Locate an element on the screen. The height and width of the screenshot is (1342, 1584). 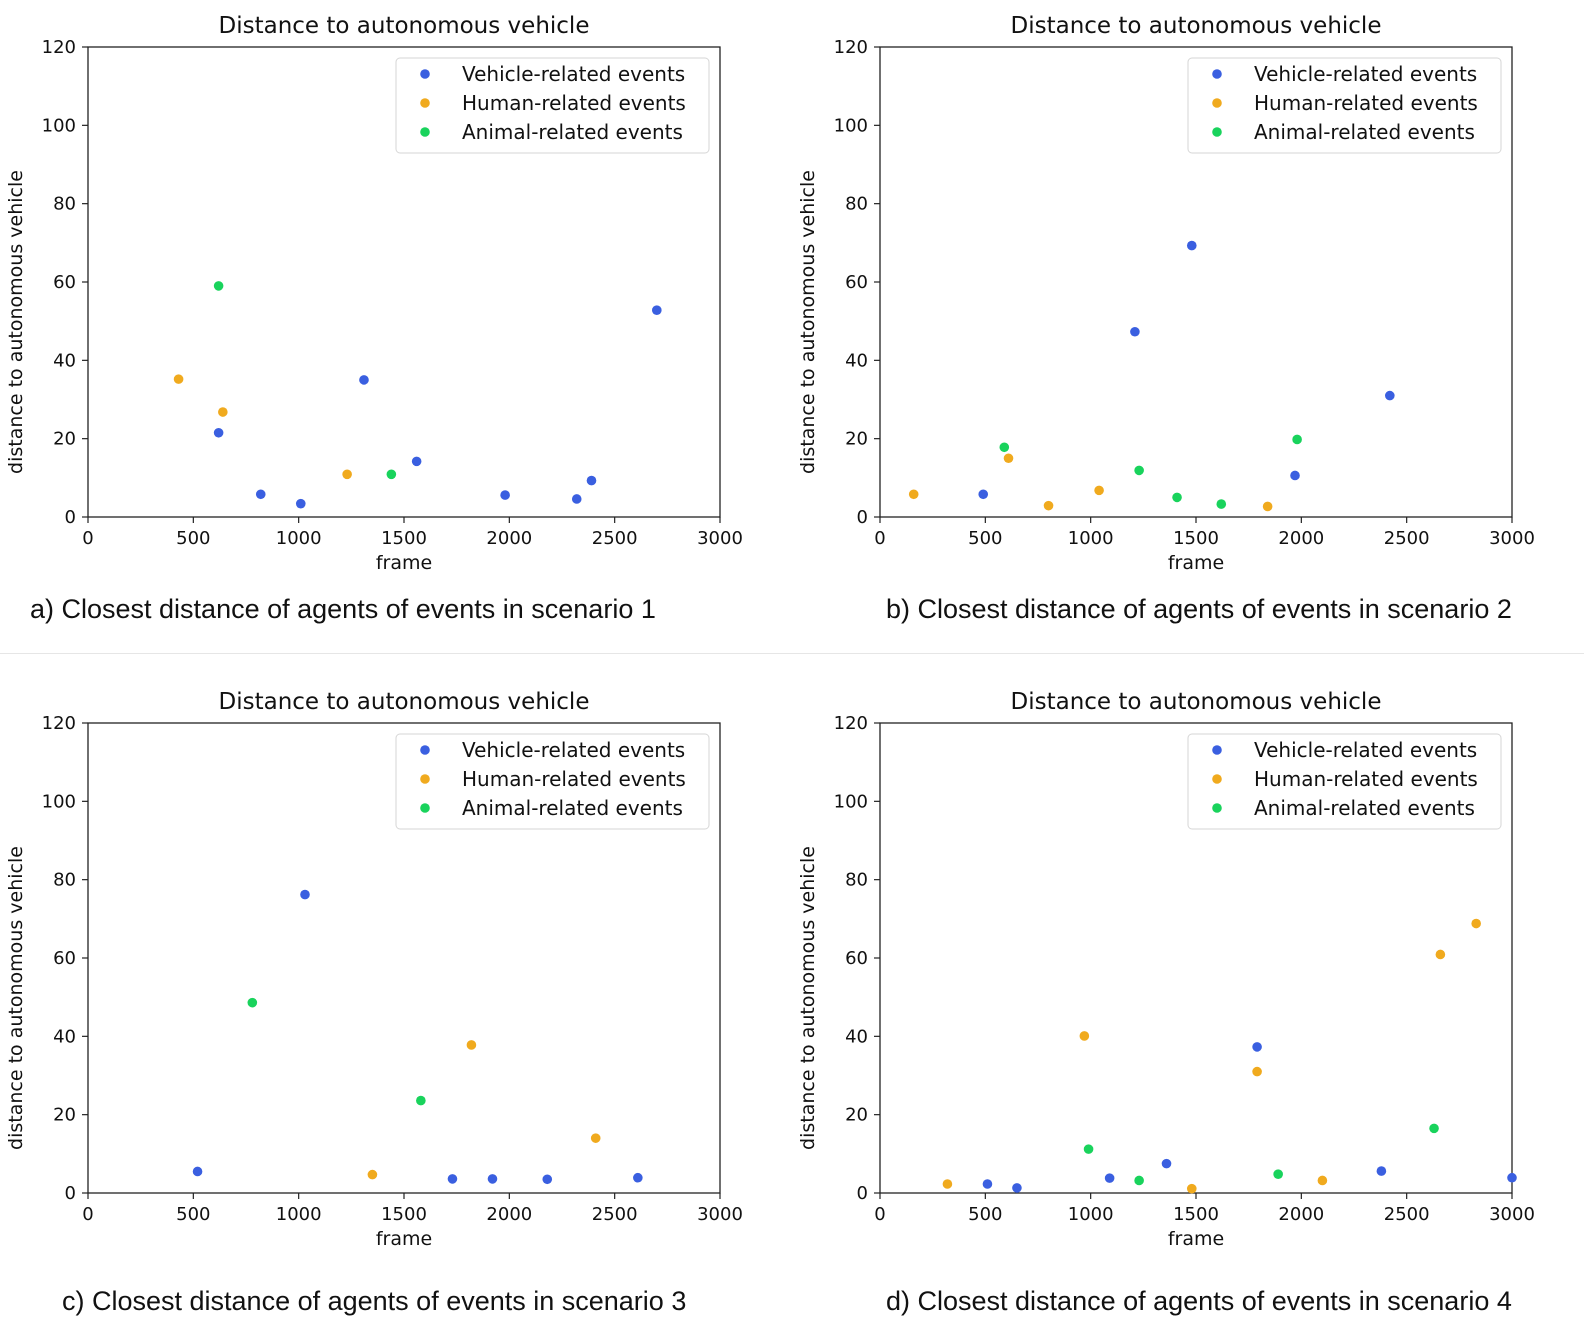
x-tick-label: 500 is located at coordinates (985, 1214).